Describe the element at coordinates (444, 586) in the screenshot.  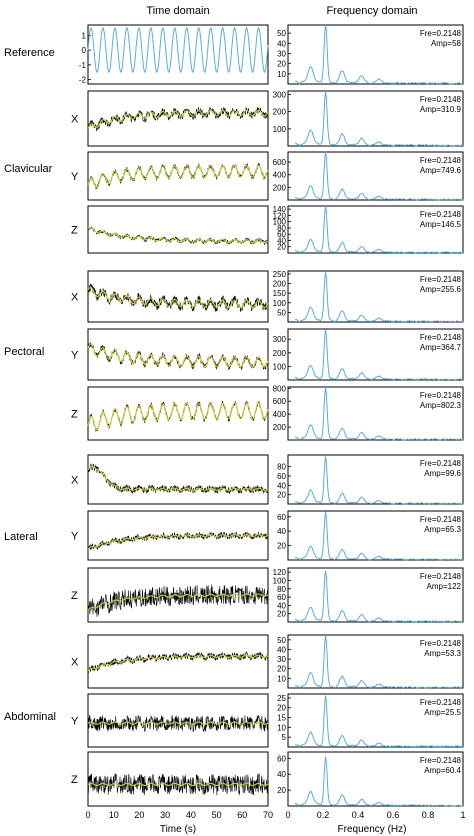
I see `peak-amplitude-annotation: Amp=122` at that location.